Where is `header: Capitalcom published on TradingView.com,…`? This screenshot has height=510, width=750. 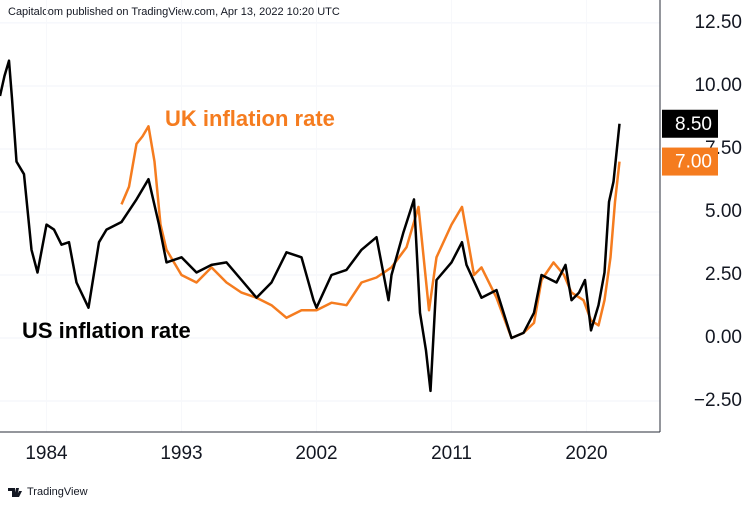
header: Capitalcom published on TradingView.com,… is located at coordinates (174, 12).